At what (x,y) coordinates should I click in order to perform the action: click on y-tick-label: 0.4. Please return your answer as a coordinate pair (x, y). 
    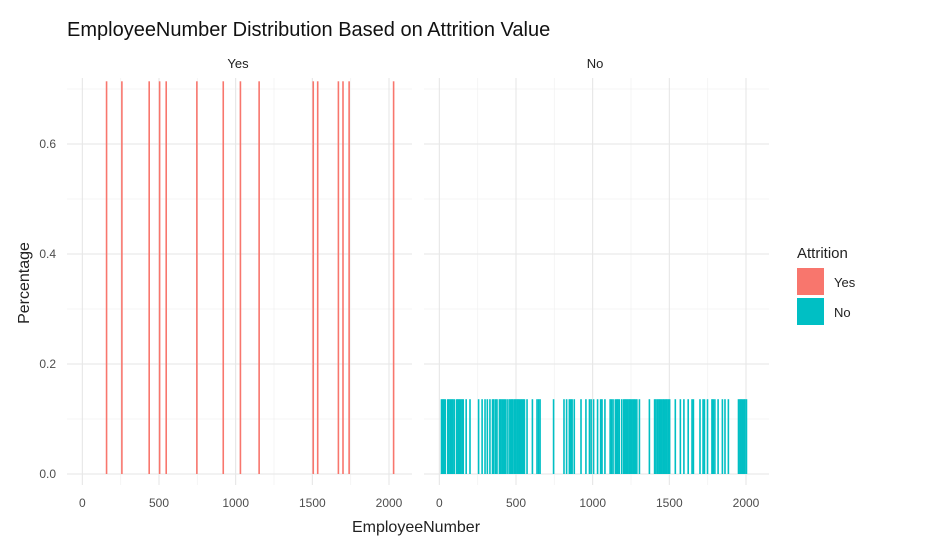
    Looking at the image, I should click on (47, 254).